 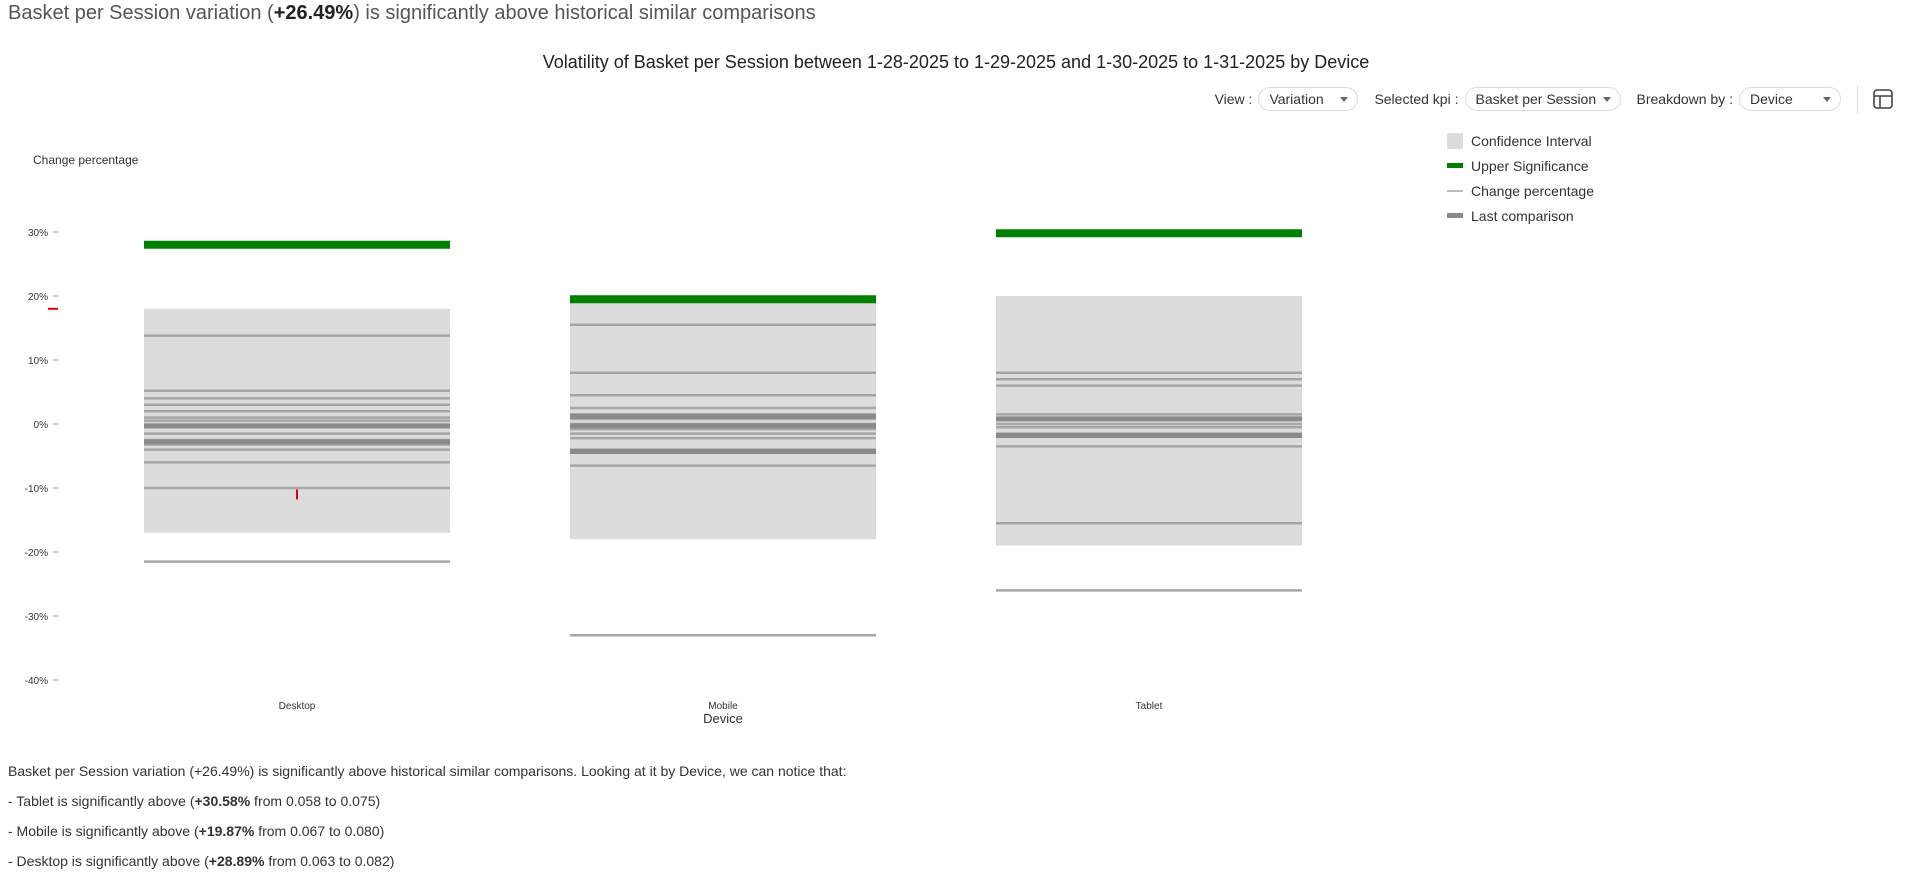 What do you see at coordinates (1530, 165) in the screenshot?
I see `legend-label-upper: Upper Significance` at bounding box center [1530, 165].